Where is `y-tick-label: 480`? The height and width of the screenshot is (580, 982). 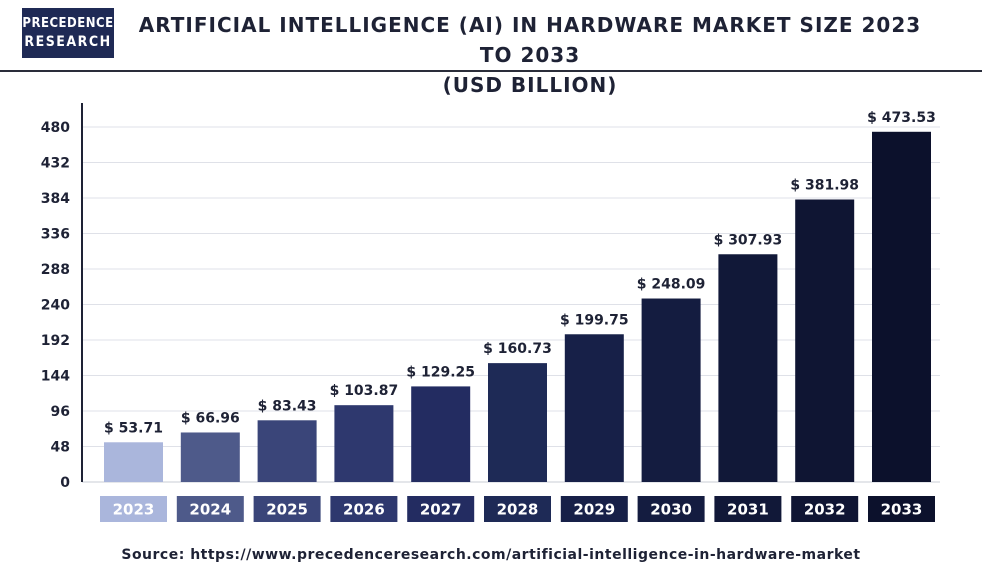
y-tick-label: 480 is located at coordinates (55, 128).